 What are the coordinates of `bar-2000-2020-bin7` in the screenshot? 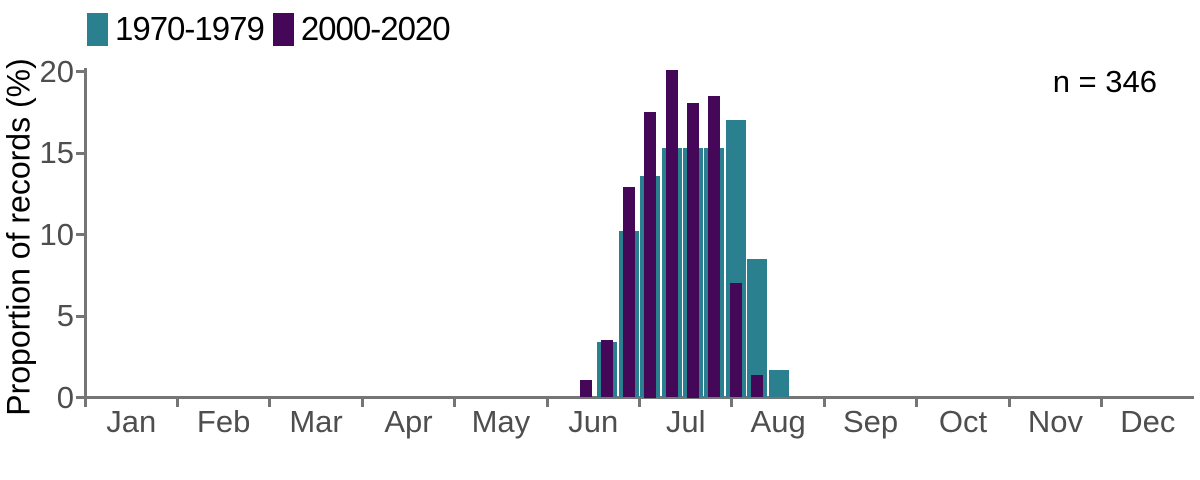 It's located at (714, 246).